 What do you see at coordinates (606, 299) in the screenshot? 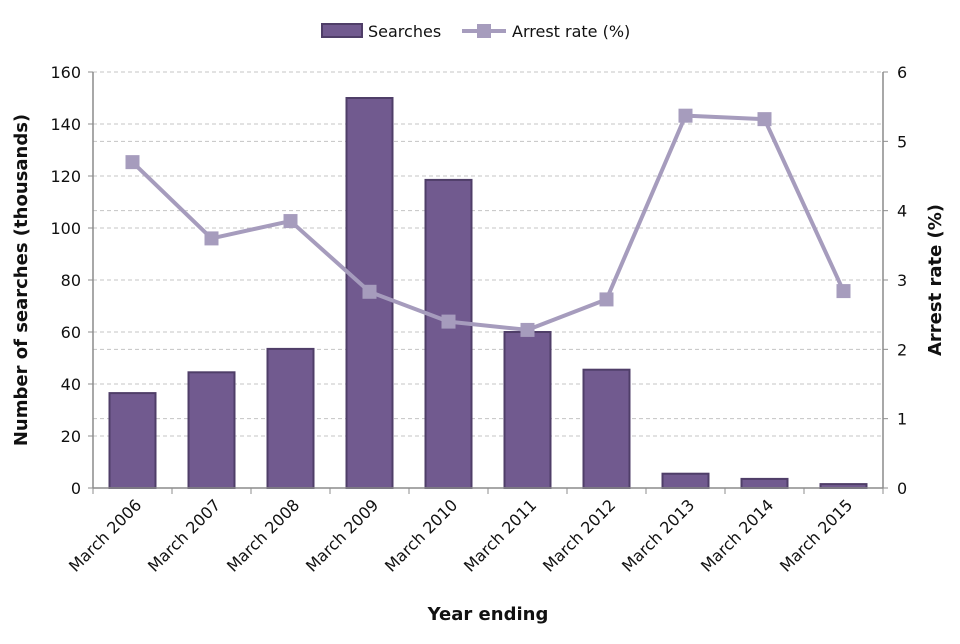
I see `arrest-rate-point-march-2012` at bounding box center [606, 299].